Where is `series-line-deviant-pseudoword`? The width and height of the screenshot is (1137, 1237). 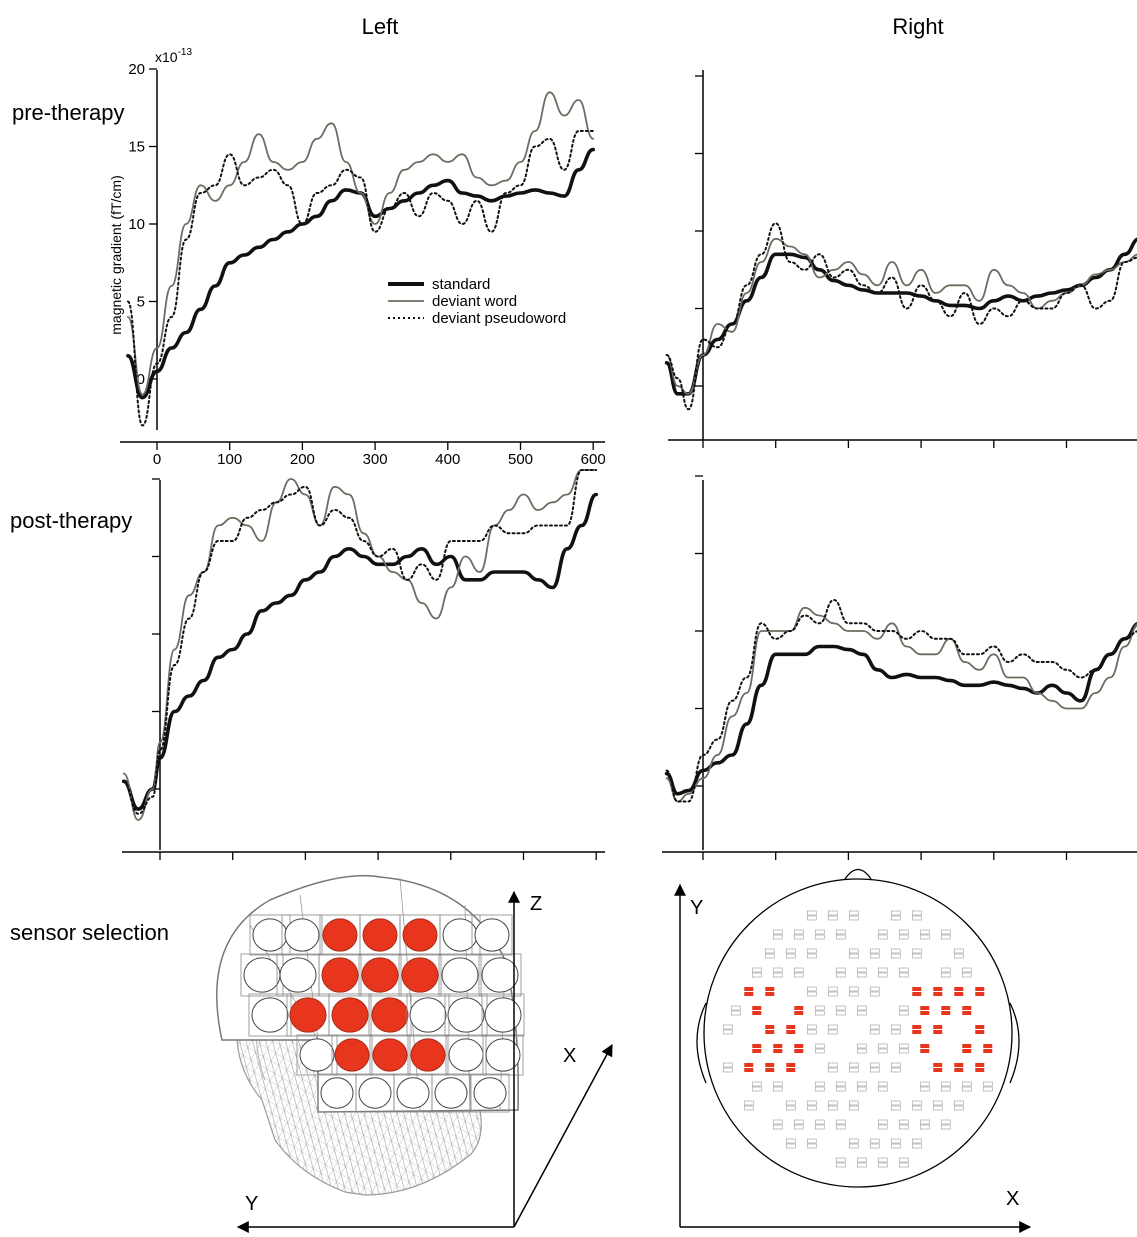 series-line-deviant-pseudoword is located at coordinates (901, 701).